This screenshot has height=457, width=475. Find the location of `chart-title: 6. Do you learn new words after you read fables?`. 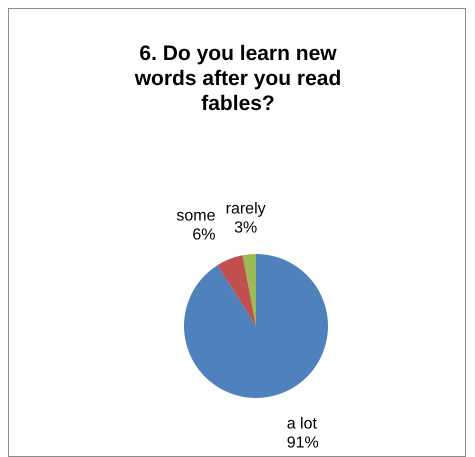

chart-title: 6. Do you learn new words after you read fables? is located at coordinates (238, 78).